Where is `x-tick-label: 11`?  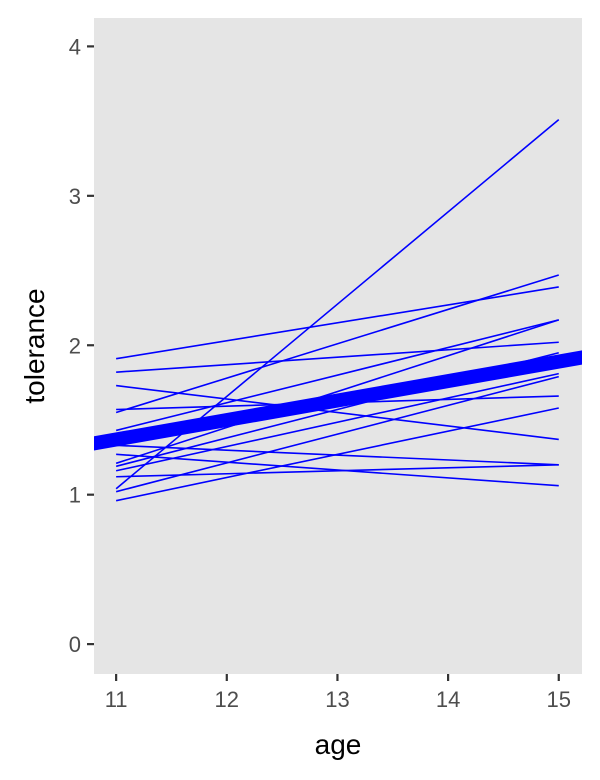 x-tick-label: 11 is located at coordinates (116, 699).